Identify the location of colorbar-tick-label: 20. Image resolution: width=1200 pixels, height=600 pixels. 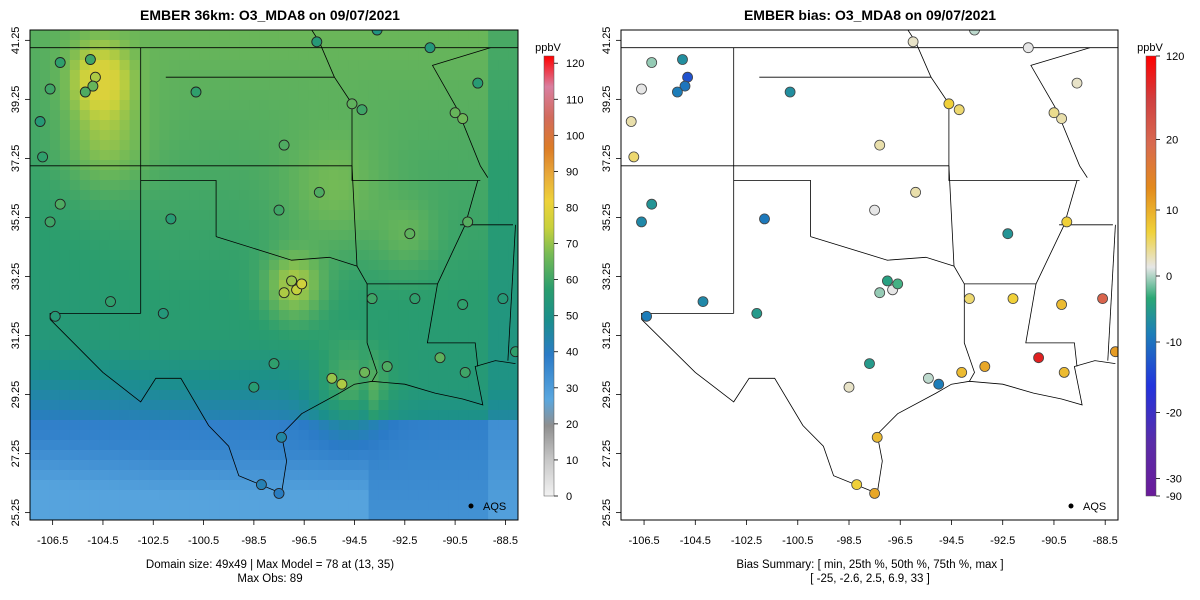
(1172, 141).